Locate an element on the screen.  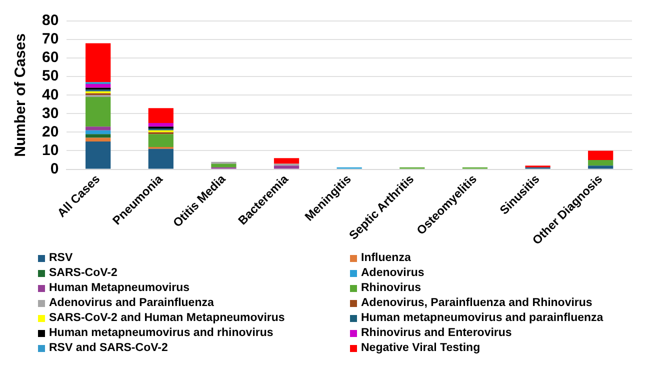
legend-label: Rhinovirus is located at coordinates (391, 288).